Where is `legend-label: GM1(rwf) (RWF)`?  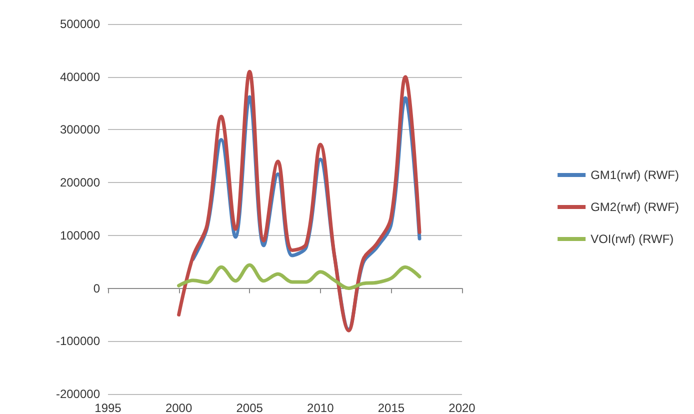
legend-label: GM1(rwf) (RWF) is located at coordinates (635, 175).